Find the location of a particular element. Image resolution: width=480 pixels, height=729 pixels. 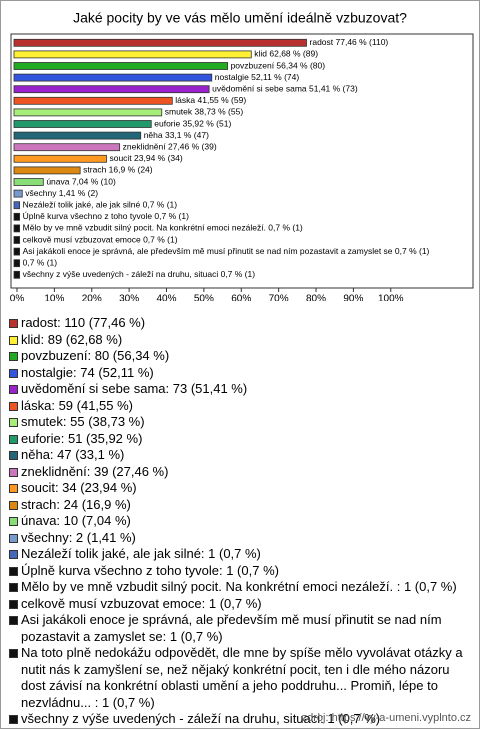

legend-label: nostalgie: 74 (52,11 %) is located at coordinates (87, 372).